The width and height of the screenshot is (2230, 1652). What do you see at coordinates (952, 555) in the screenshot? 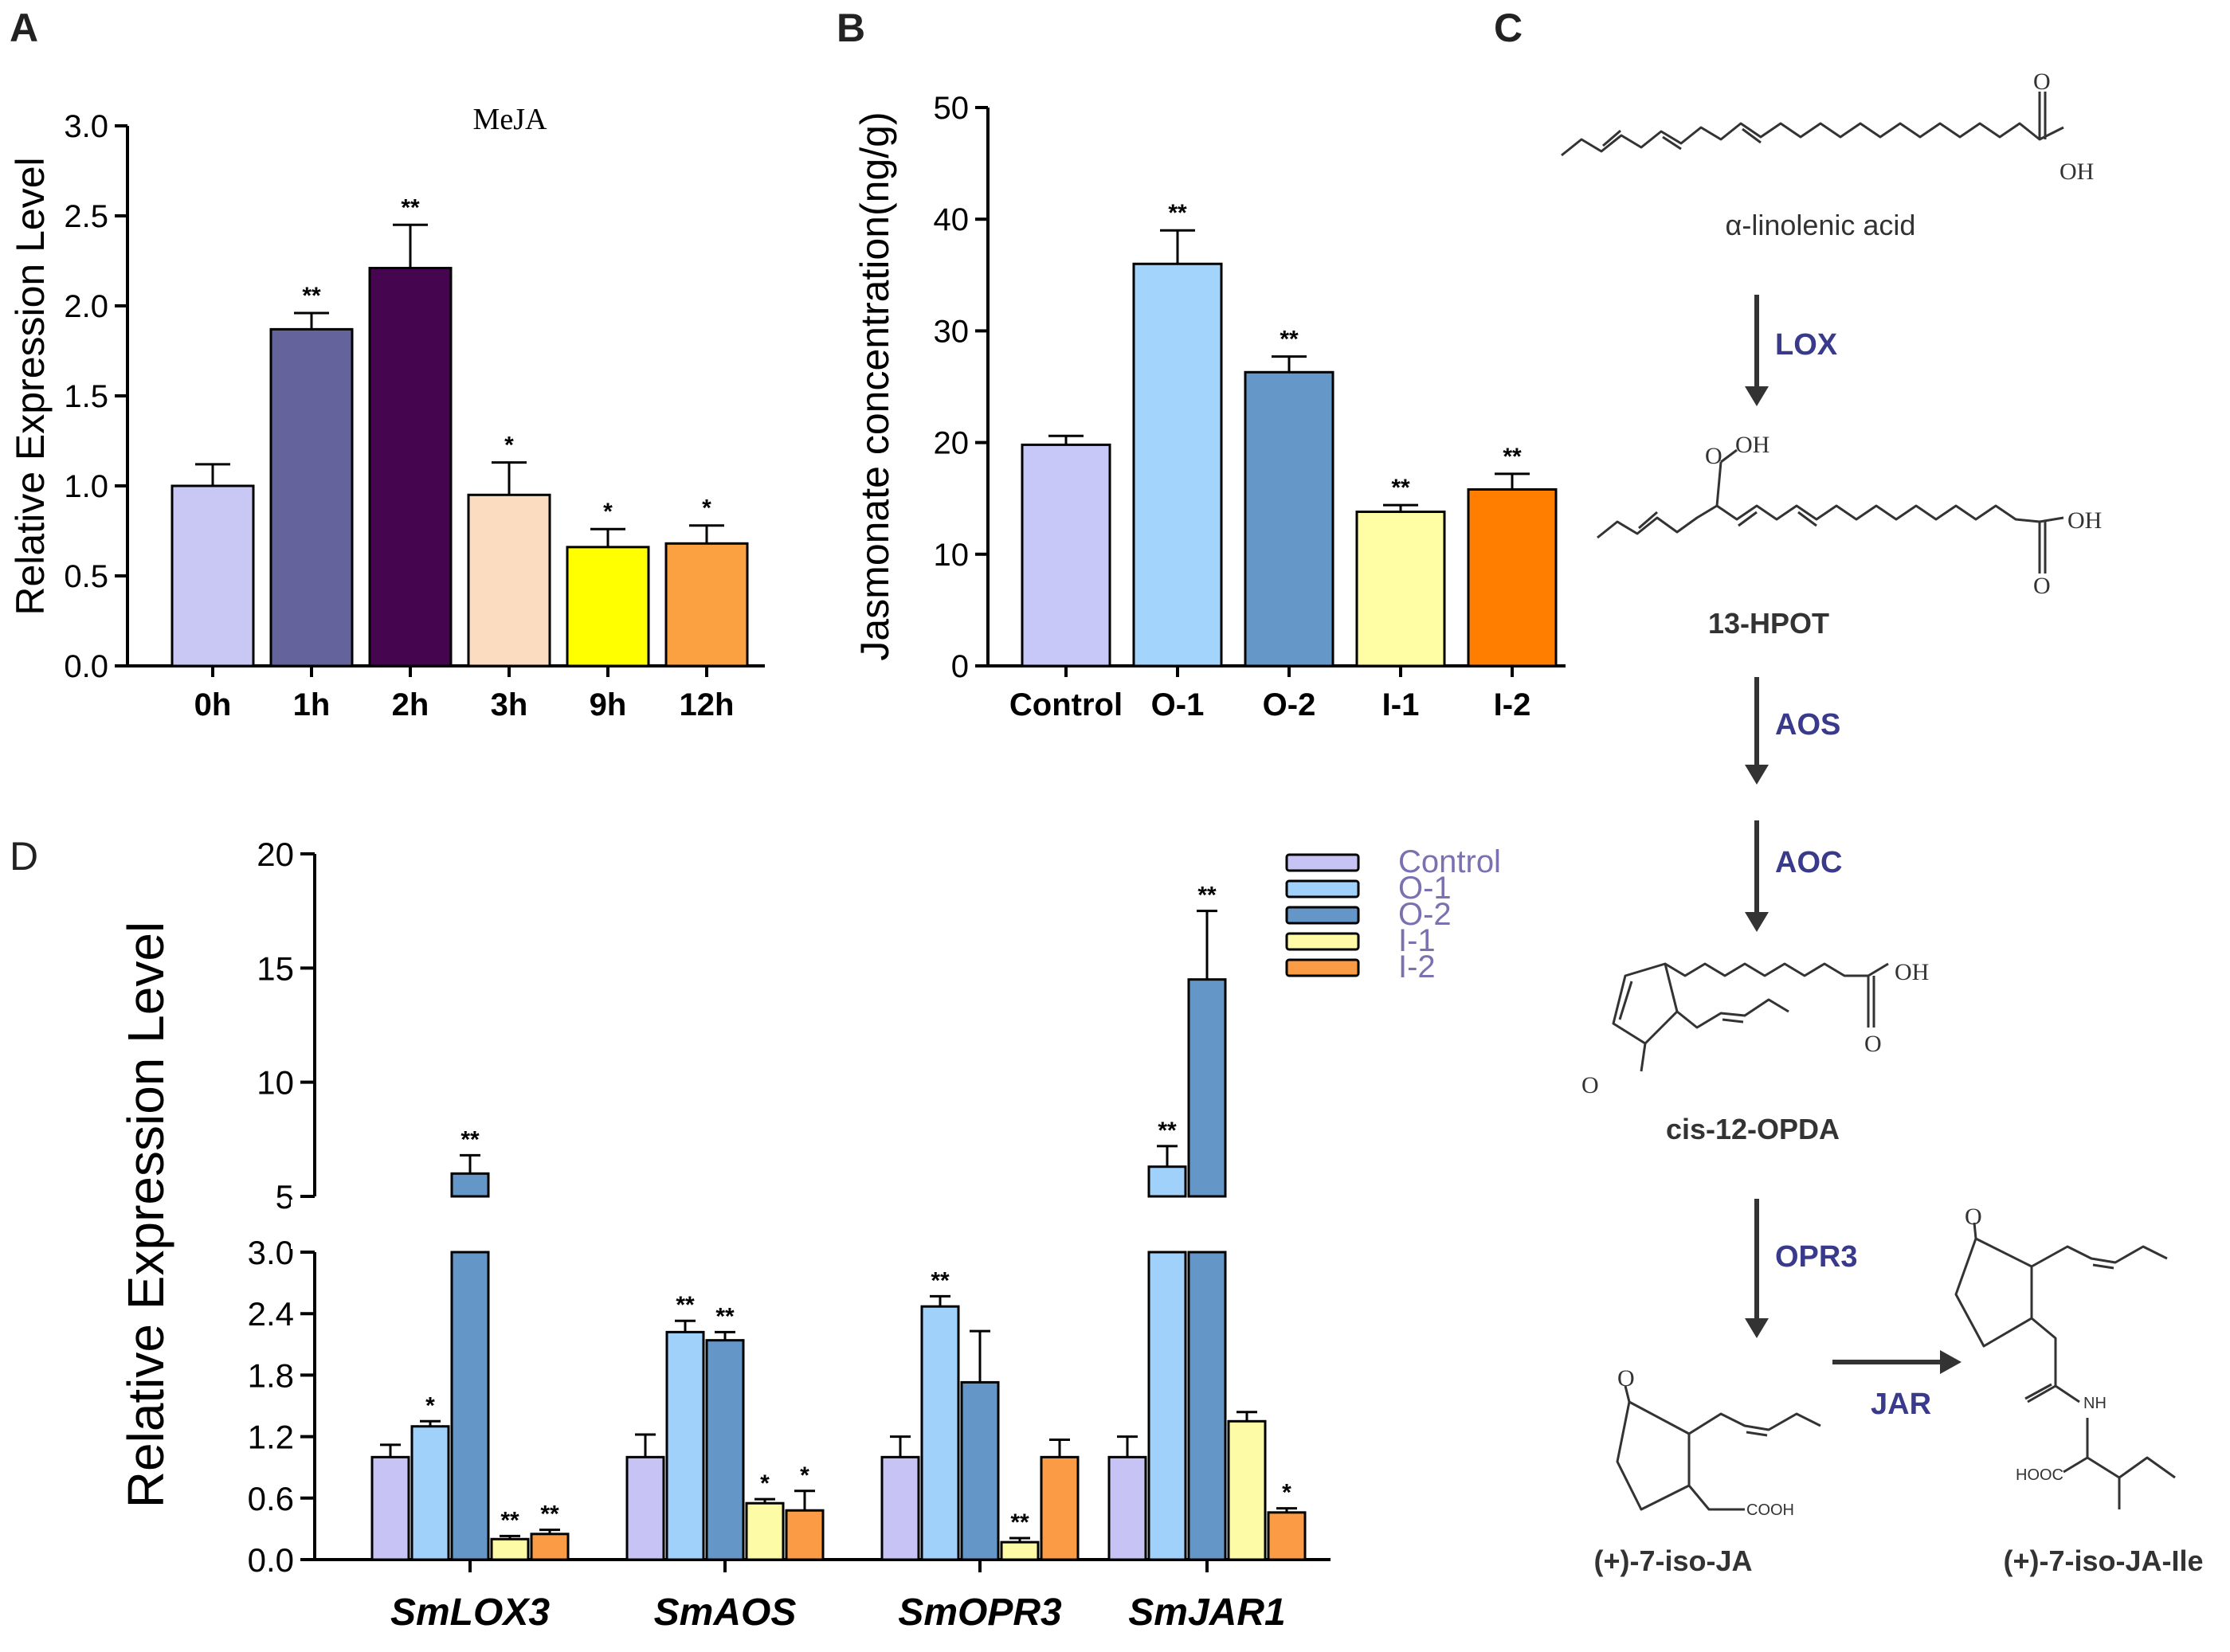
I see `chart-b-y-tick-label: 10` at bounding box center [952, 555].